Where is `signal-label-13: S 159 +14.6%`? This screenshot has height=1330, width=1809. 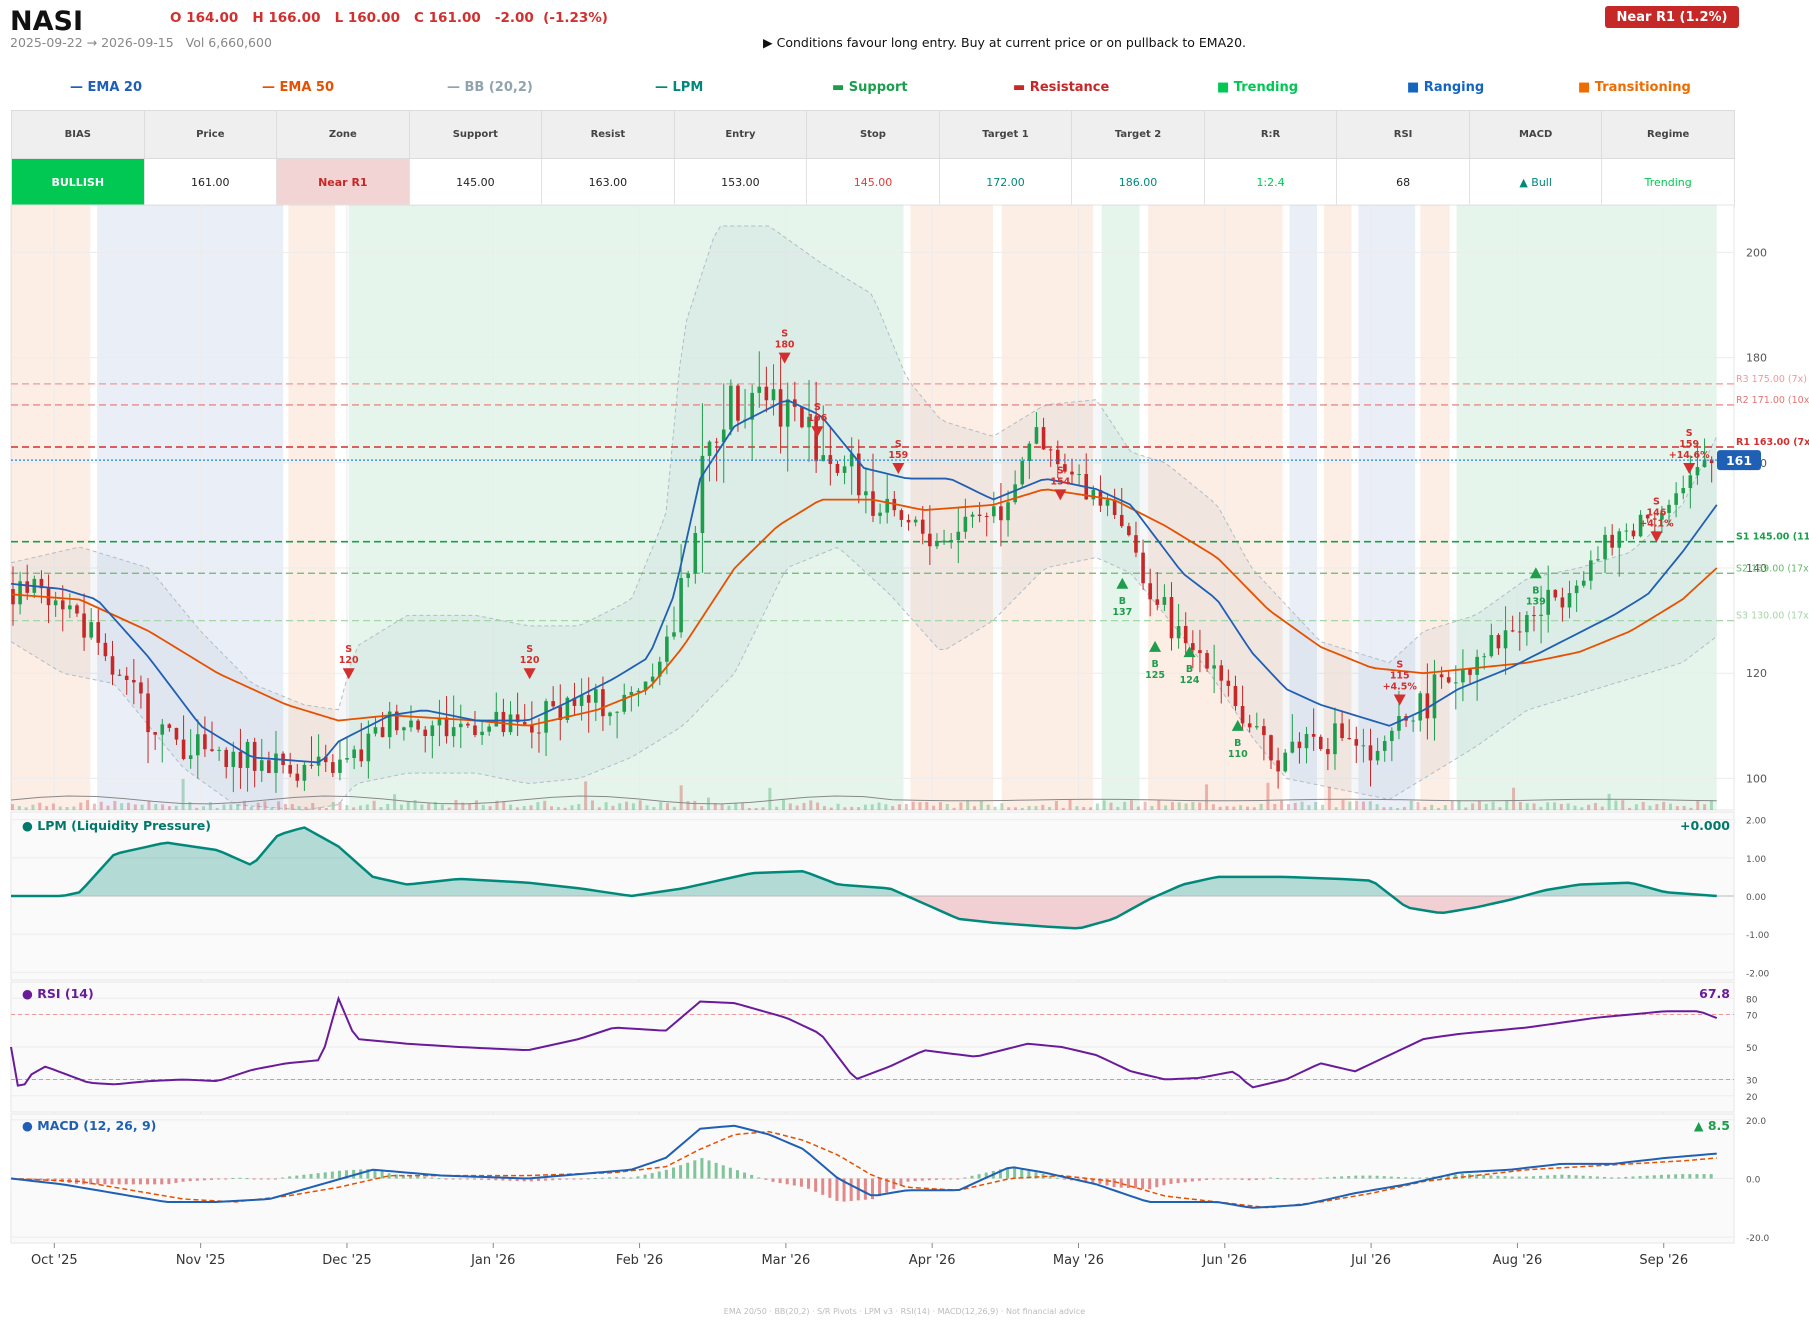 signal-label-13: S 159 +14.6% is located at coordinates (1689, 444).